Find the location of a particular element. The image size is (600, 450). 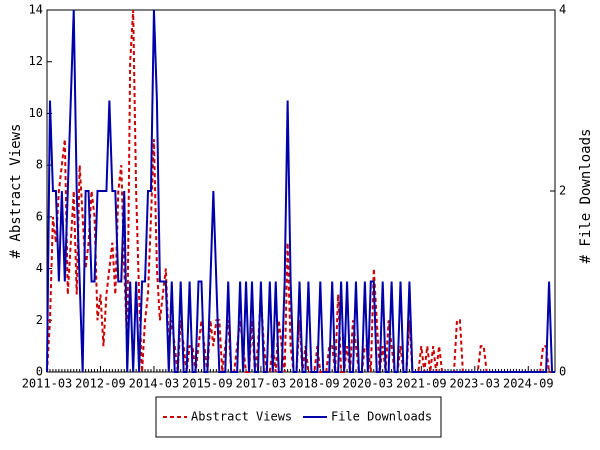

y2-axis-label: # File Downloads is located at coordinates (586, 196).